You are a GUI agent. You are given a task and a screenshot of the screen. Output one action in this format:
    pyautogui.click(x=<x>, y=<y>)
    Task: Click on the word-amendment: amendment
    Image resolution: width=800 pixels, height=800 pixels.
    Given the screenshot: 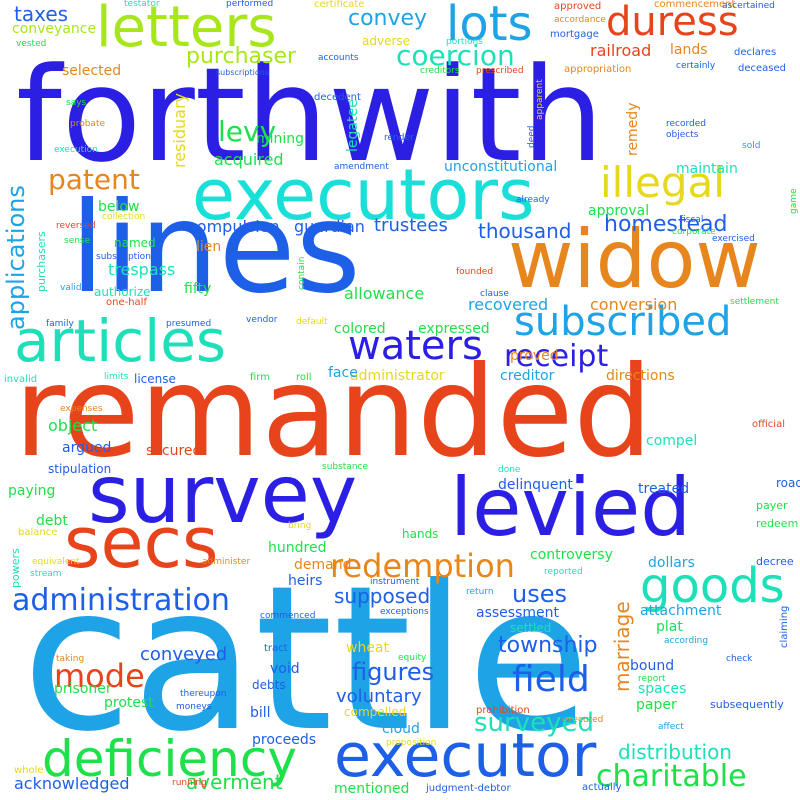 What is the action you would take?
    pyautogui.click(x=361, y=167)
    